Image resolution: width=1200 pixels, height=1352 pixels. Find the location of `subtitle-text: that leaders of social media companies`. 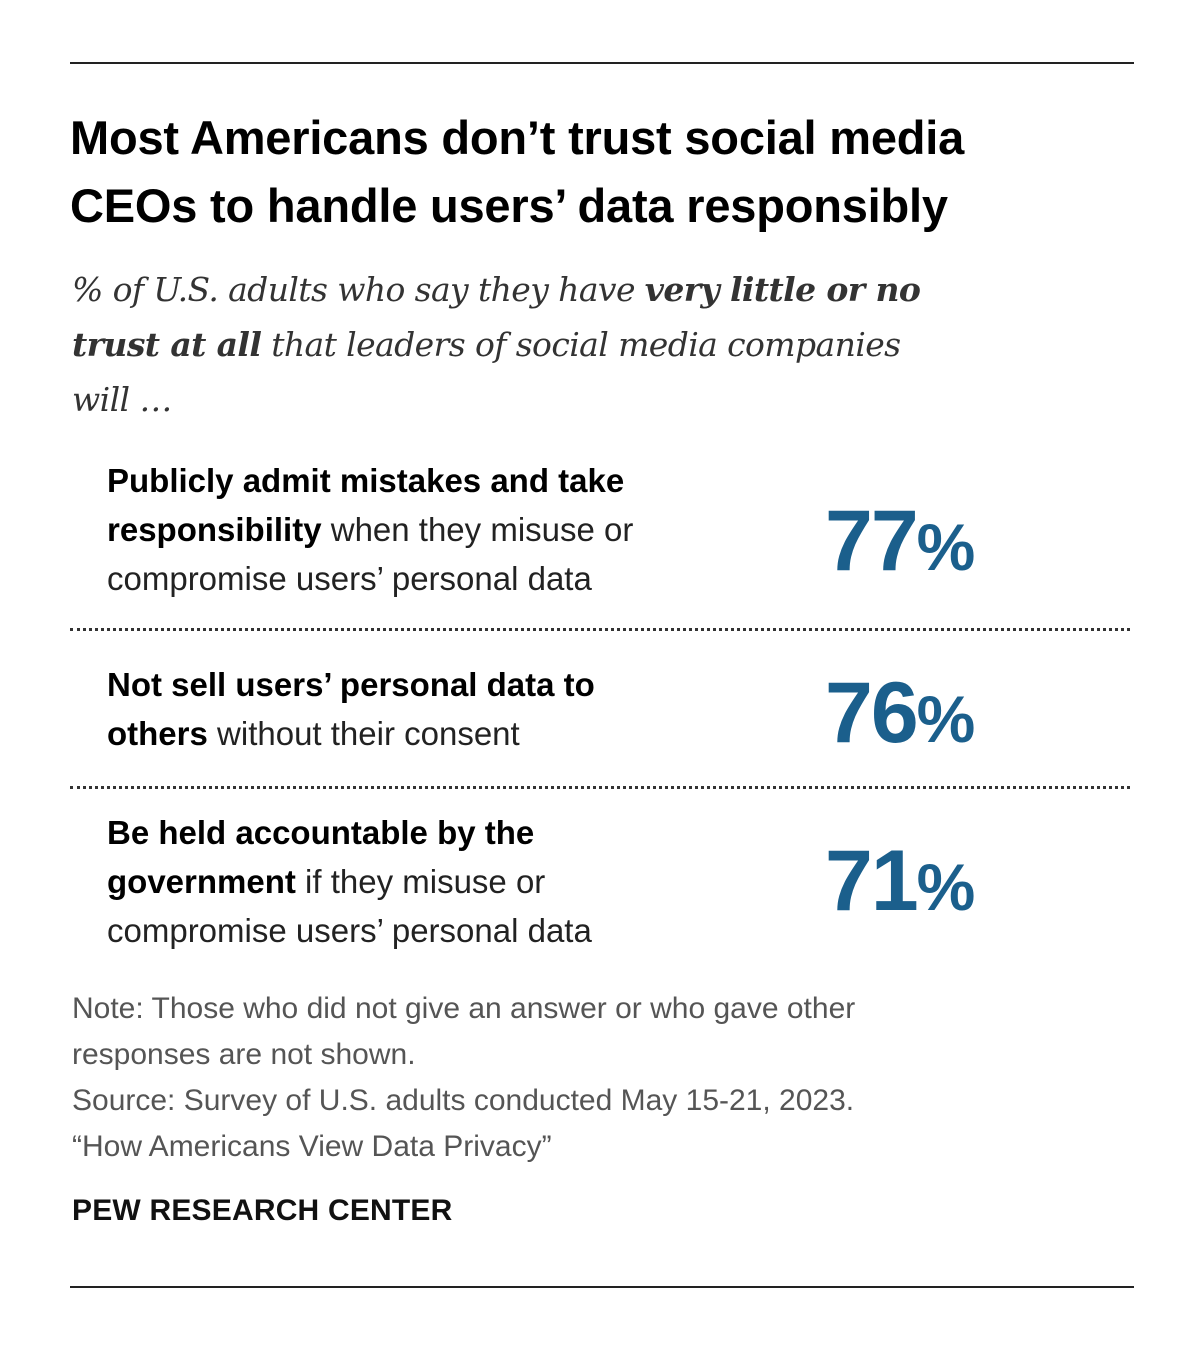

subtitle-text: that leaders of social media companies is located at coordinates (581, 344).